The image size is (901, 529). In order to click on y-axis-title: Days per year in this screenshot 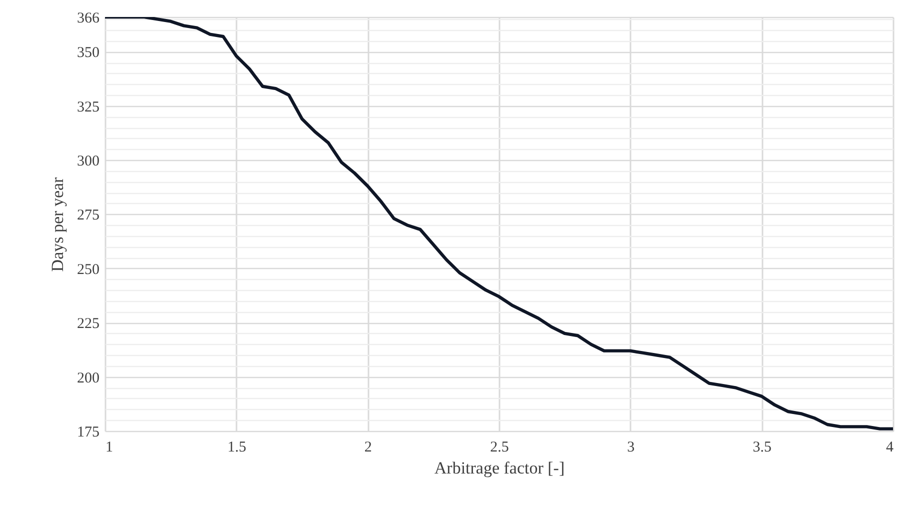, I will do `click(57, 224)`.